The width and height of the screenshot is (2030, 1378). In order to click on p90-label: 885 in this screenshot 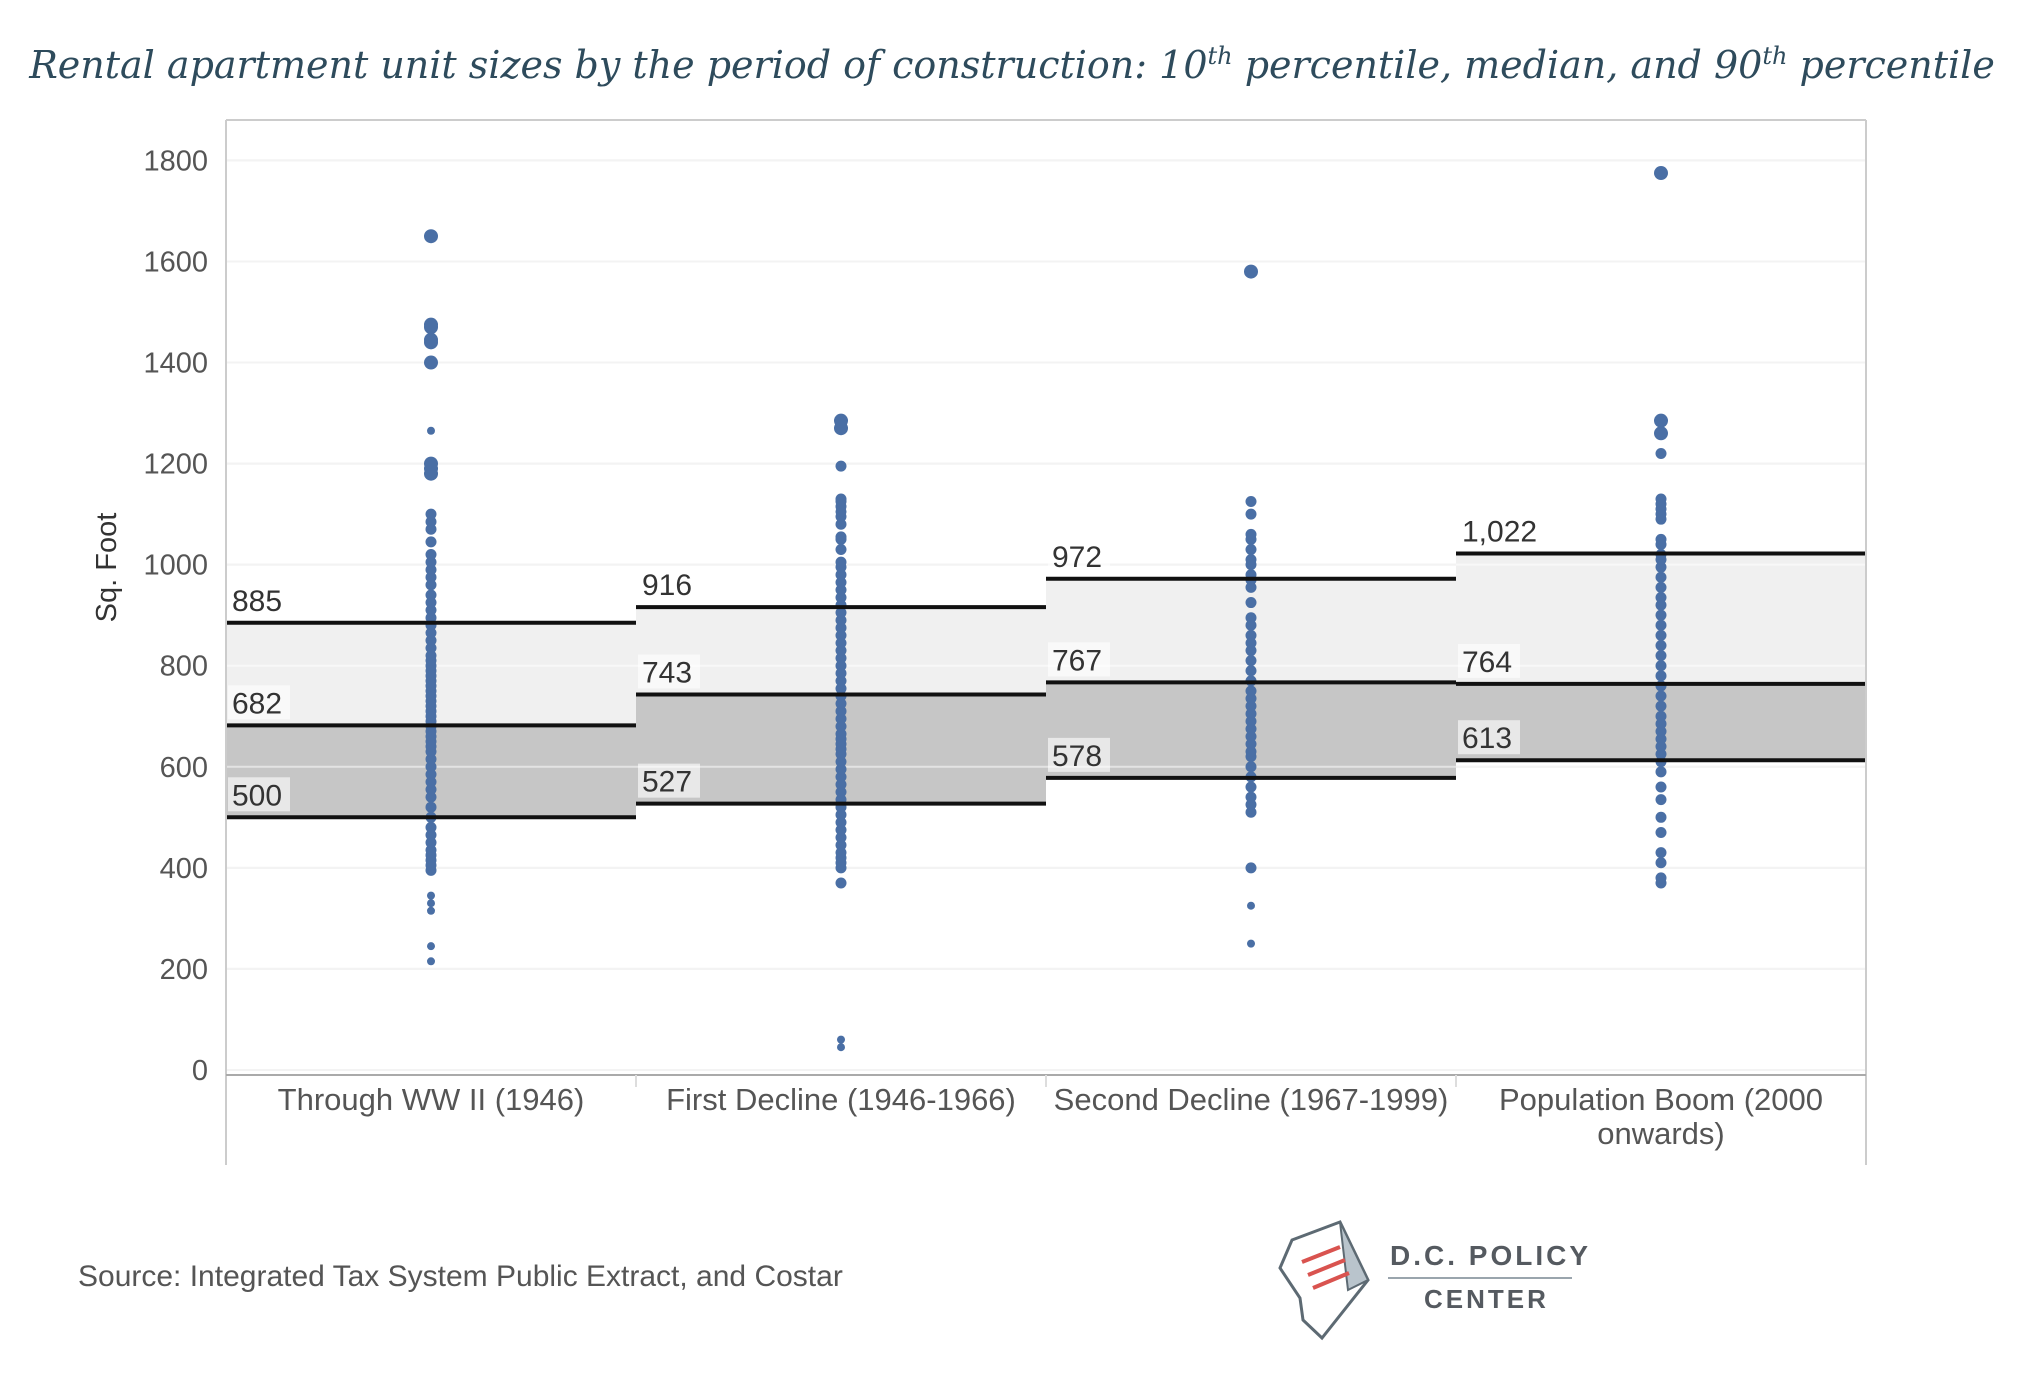, I will do `click(257, 601)`.